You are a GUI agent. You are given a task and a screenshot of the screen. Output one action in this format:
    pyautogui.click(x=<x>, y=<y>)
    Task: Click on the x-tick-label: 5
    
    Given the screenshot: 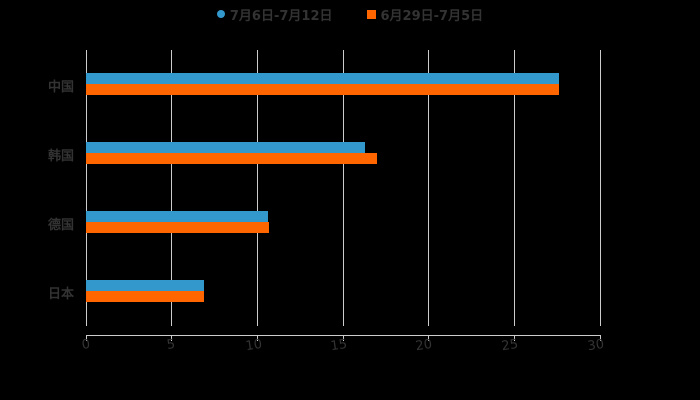 What is the action you would take?
    pyautogui.click(x=171, y=345)
    